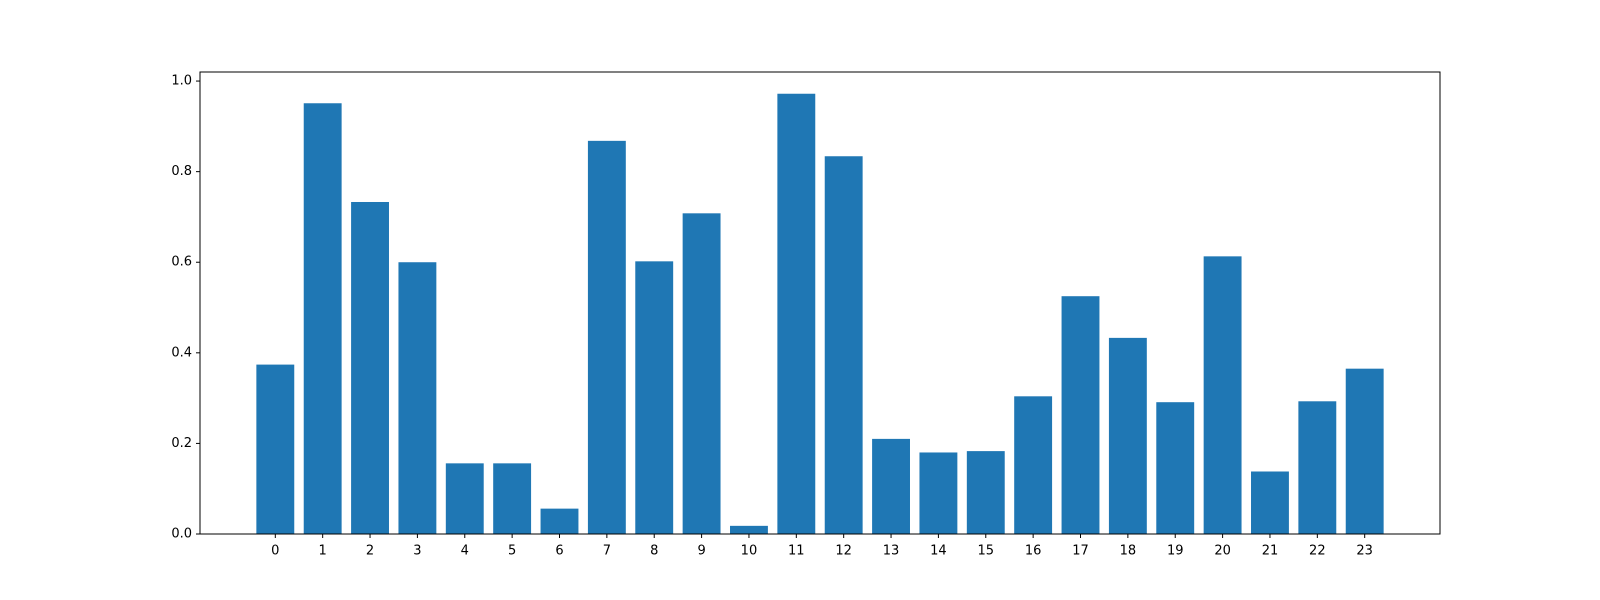 The width and height of the screenshot is (1600, 600). What do you see at coordinates (1222, 551) in the screenshot?
I see `x-tick-label: 20` at bounding box center [1222, 551].